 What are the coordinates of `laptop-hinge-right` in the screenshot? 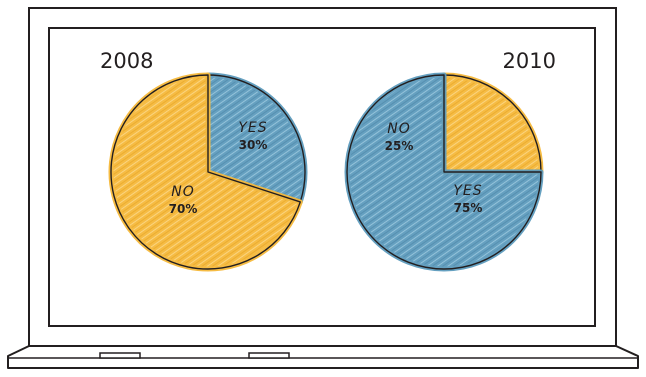 It's located at (269, 355).